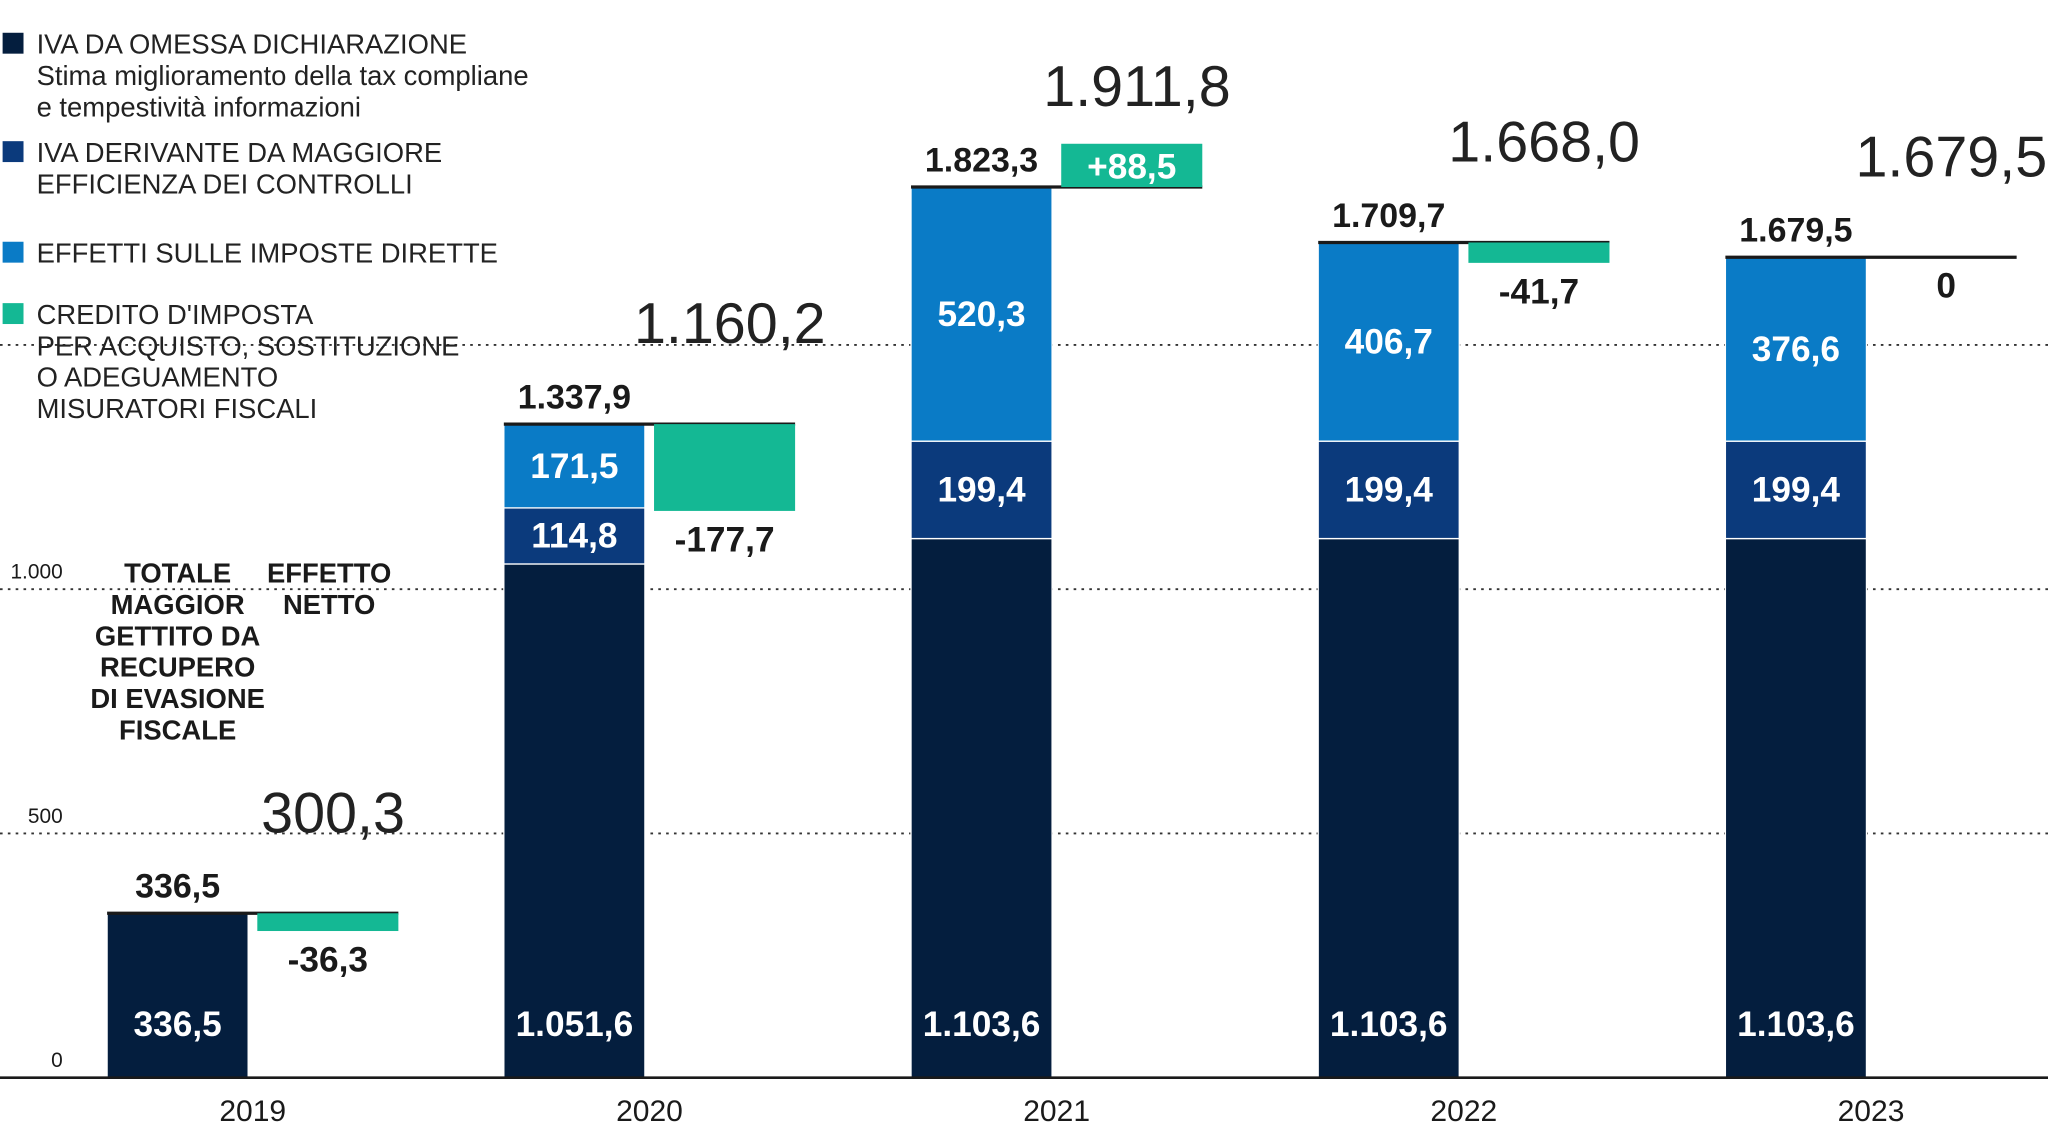 This screenshot has width=2048, height=1147. I want to click on total-label: 1.337,9, so click(574, 397).